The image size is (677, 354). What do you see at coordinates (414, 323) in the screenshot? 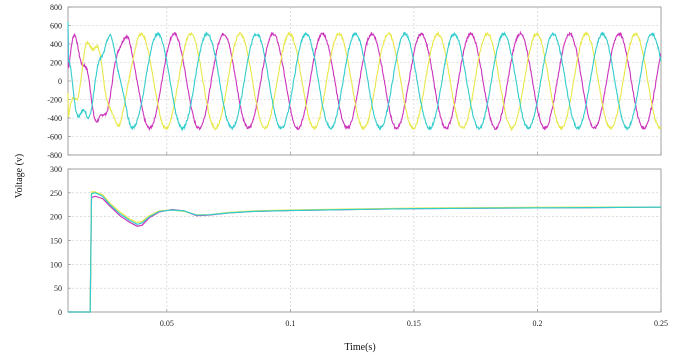
I see `x-tick-label: 0.15` at bounding box center [414, 323].